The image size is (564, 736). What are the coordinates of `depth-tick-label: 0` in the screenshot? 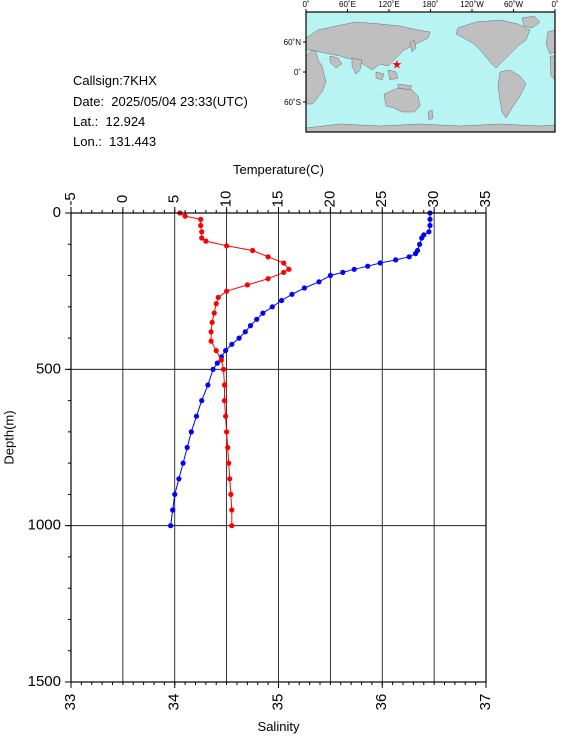 It's located at (57, 212).